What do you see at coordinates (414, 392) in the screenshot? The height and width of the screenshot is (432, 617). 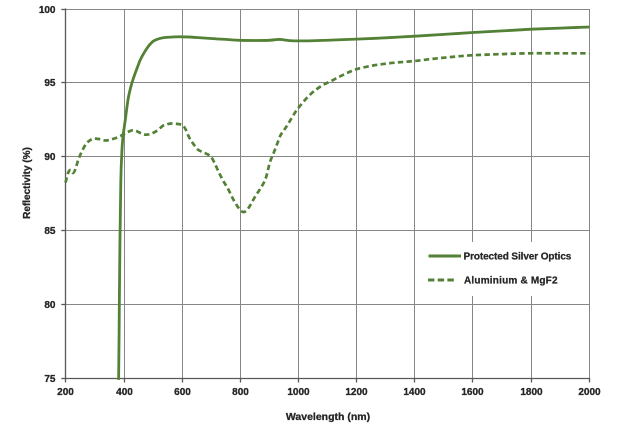 I see `svg-text: 1400` at bounding box center [414, 392].